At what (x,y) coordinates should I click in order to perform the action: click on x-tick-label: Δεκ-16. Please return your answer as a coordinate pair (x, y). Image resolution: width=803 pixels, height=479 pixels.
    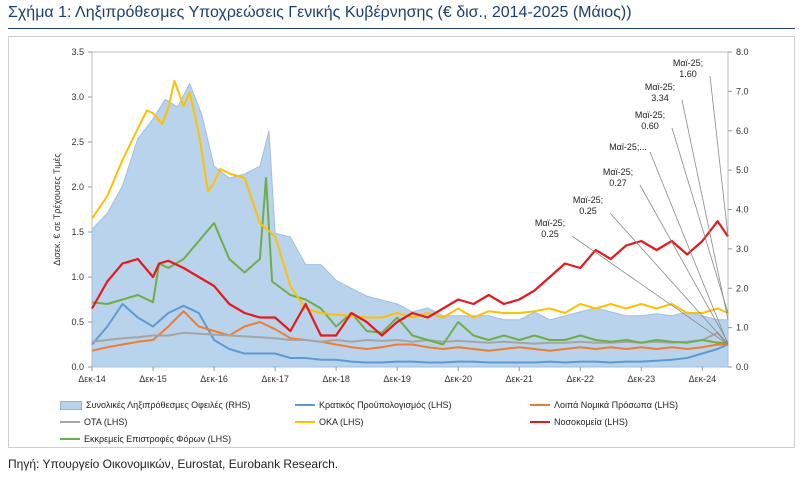
    Looking at the image, I should click on (214, 379).